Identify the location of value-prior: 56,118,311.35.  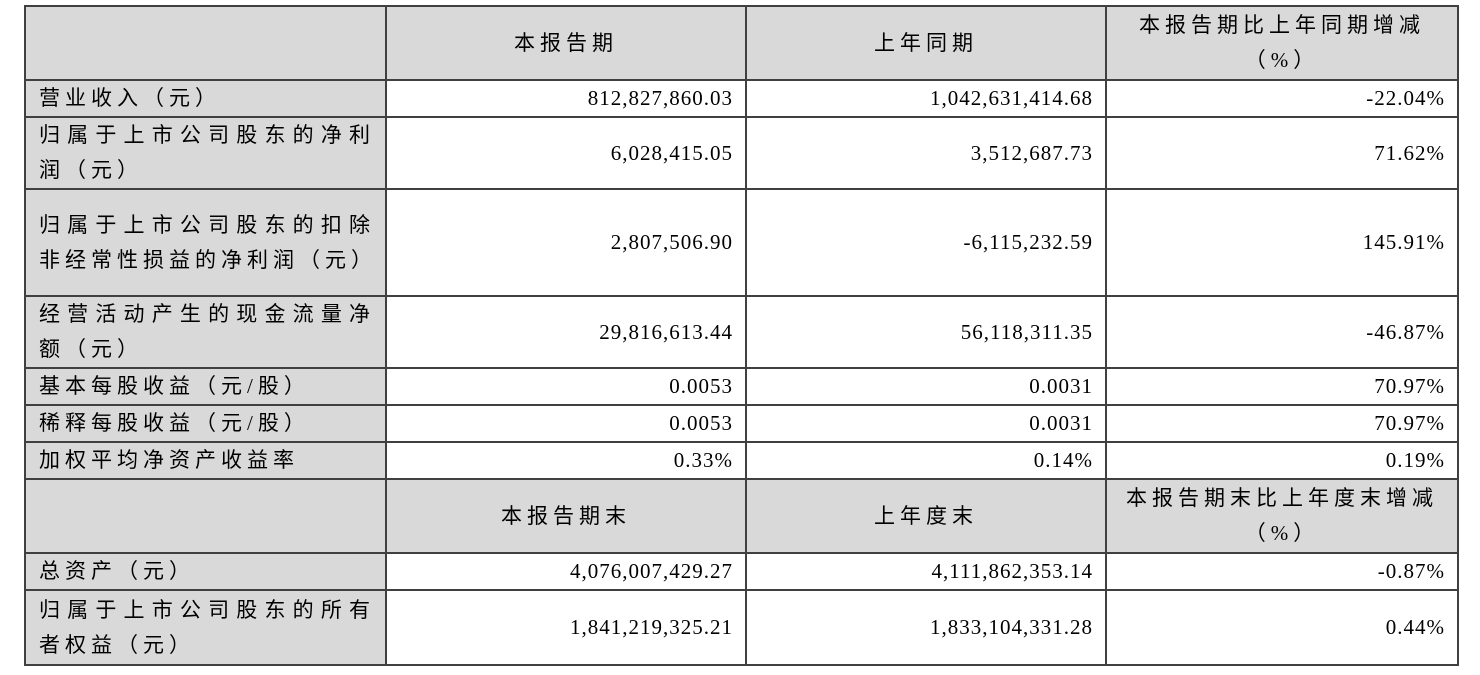
(926, 332).